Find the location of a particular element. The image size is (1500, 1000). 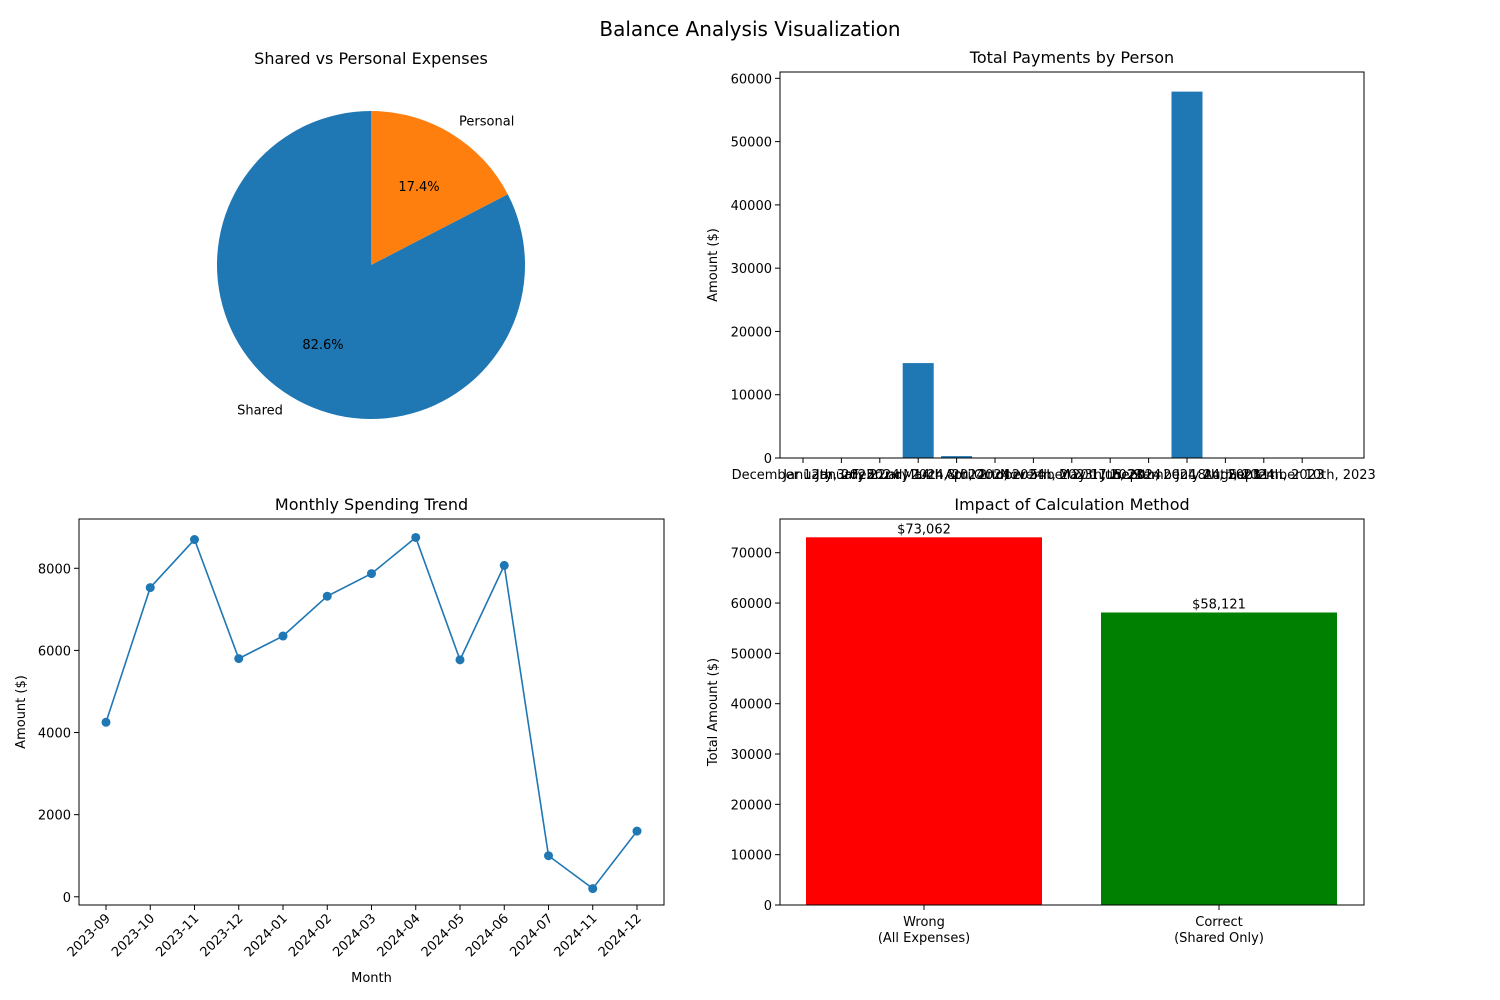

x-tick-label: Correct (Shared Only) is located at coordinates (1219, 930).